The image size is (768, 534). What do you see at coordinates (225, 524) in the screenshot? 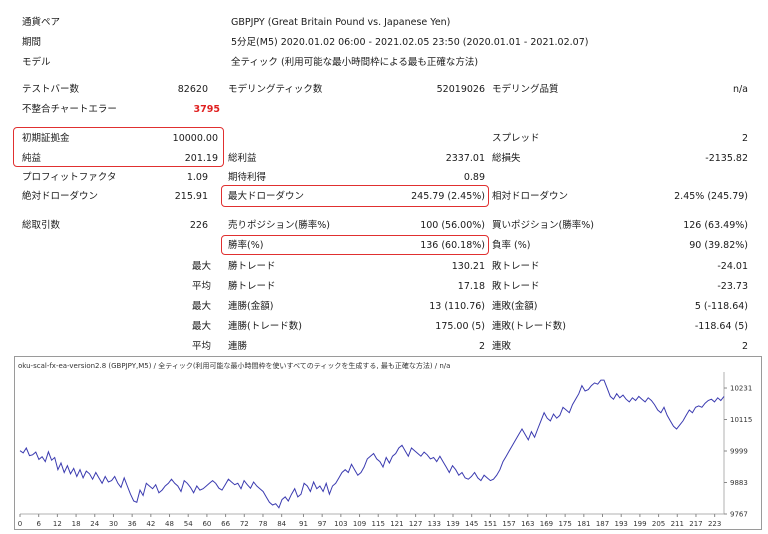
I see `x-tick-label: 66` at bounding box center [225, 524].